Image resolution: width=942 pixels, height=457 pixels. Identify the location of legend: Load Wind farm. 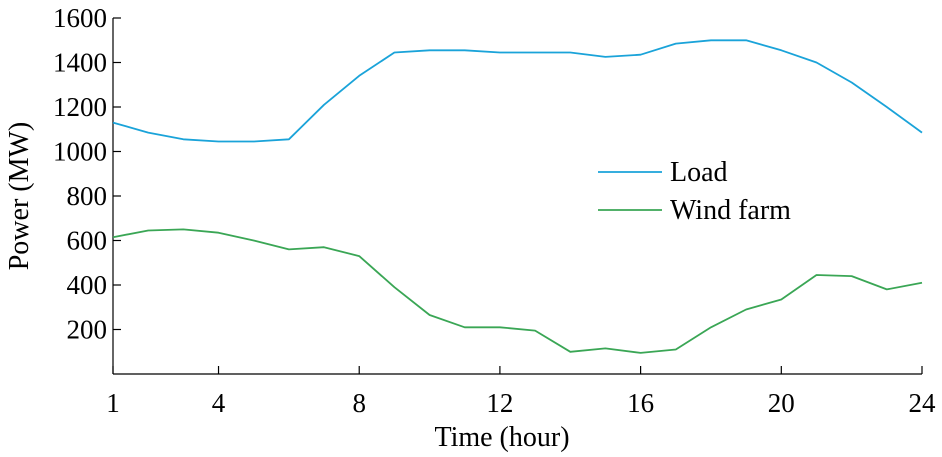
(694, 191).